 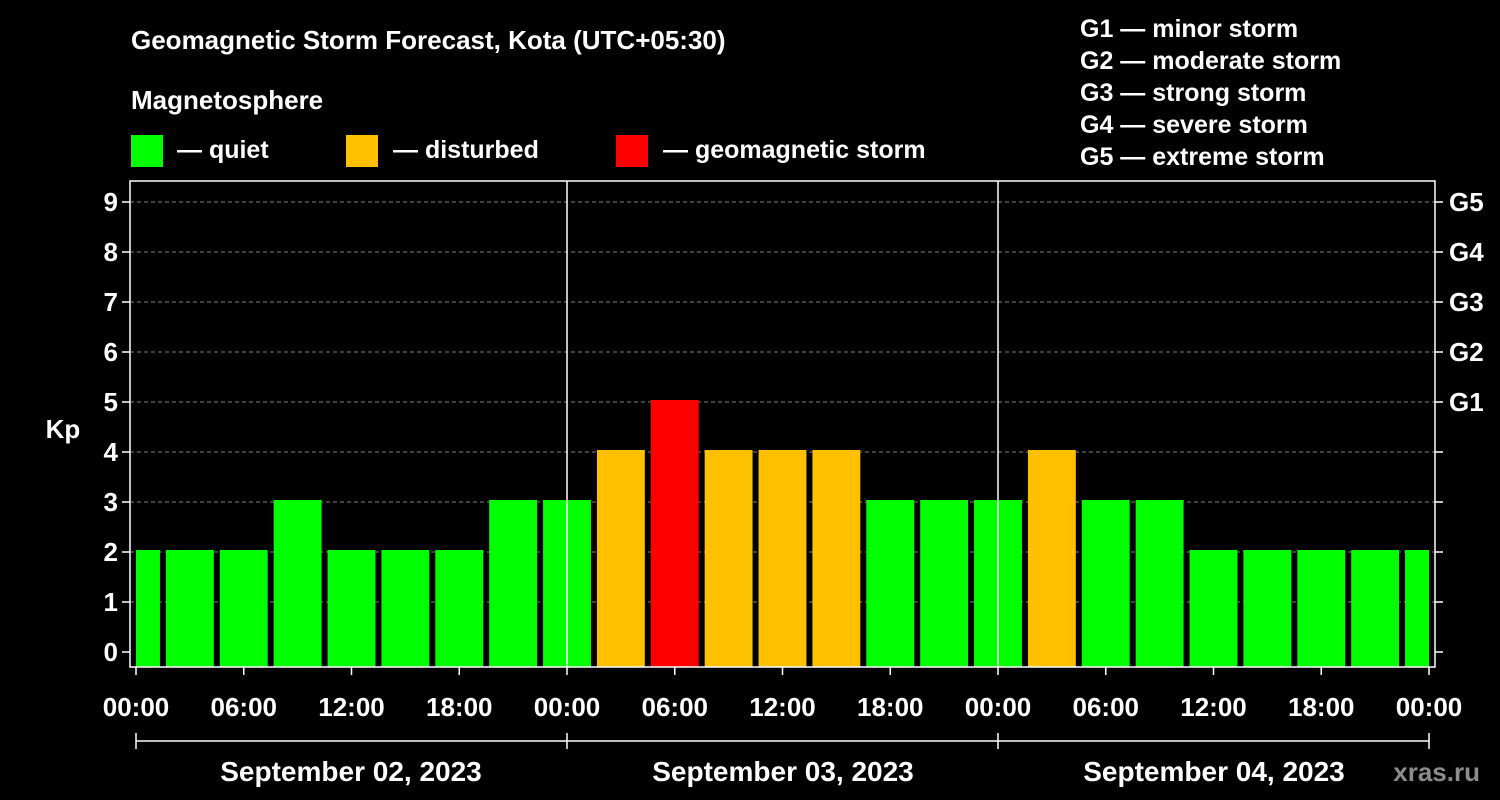 I want to click on x-tick-label-3: 18:00, so click(x=459, y=707).